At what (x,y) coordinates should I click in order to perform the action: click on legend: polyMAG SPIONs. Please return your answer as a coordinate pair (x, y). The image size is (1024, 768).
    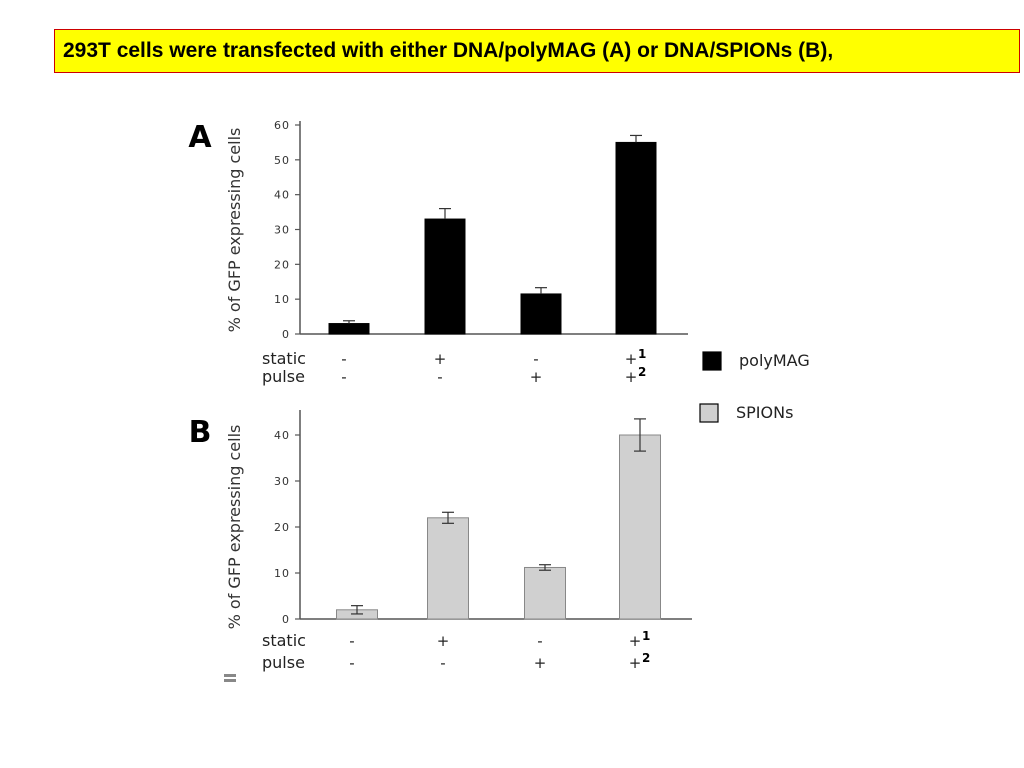
    Looking at the image, I should click on (754, 387).